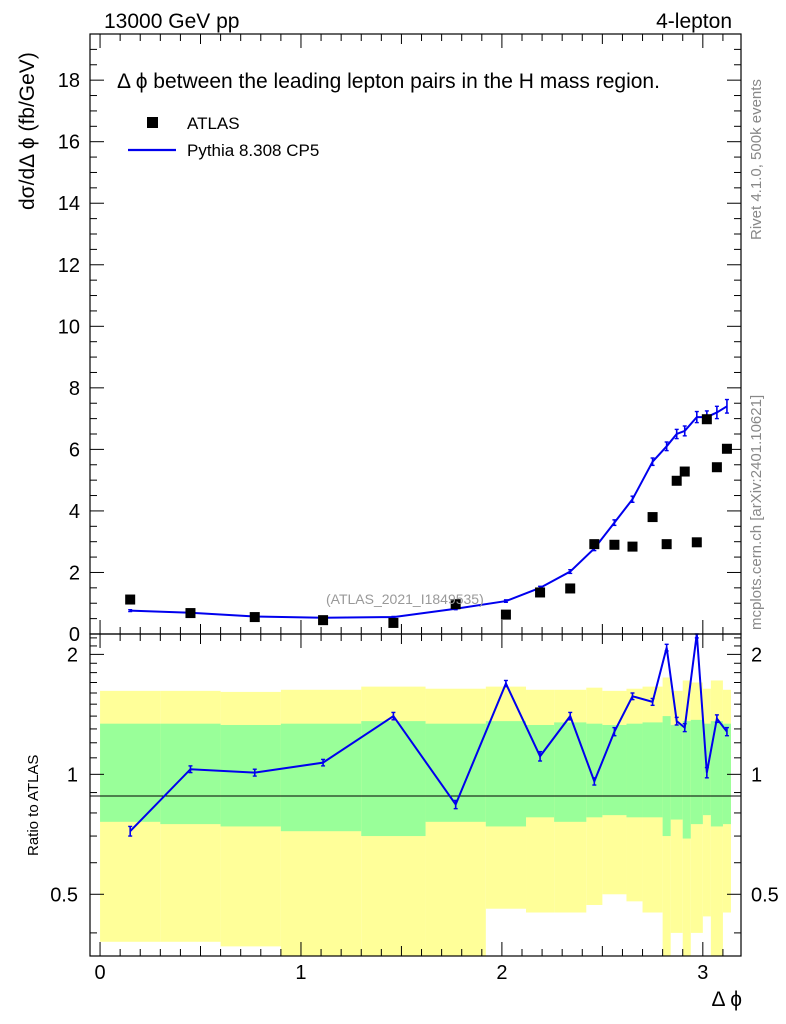 This screenshot has height=1024, width=786. What do you see at coordinates (99, 973) in the screenshot?
I see `x-tick-label: 0` at bounding box center [99, 973].